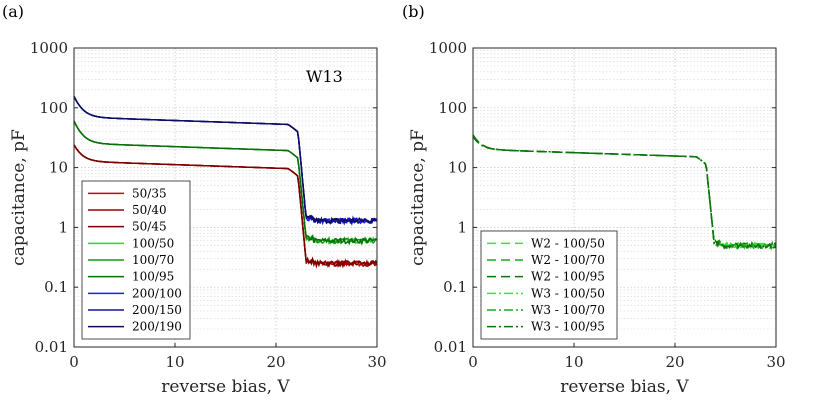  Describe the element at coordinates (568, 243) in the screenshot. I see `legend-label: W2 - 100/50` at that location.